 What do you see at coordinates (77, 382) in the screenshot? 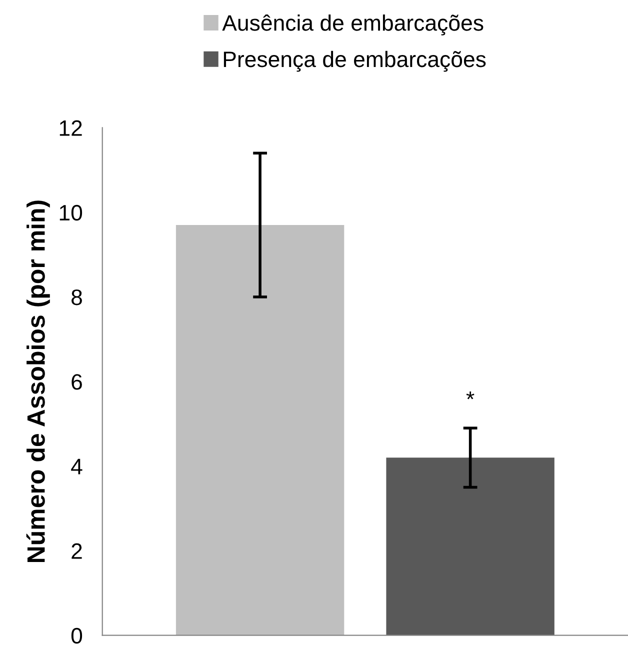
I see `y-tick-label: 6` at bounding box center [77, 382].